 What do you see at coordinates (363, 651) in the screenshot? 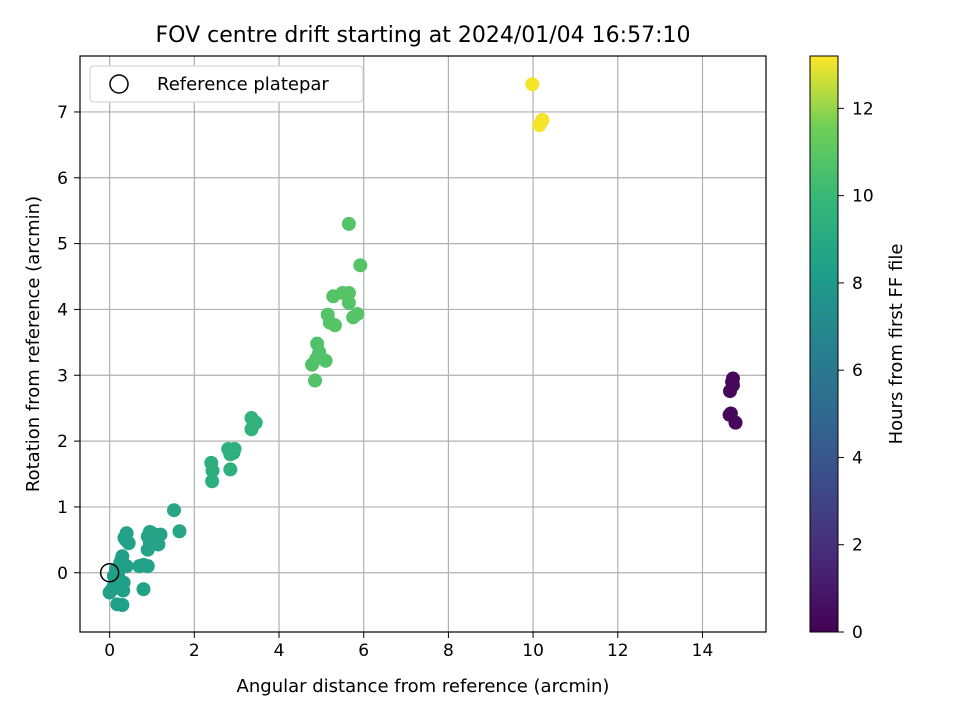
I see `x-tick-label: 6` at bounding box center [363, 651].